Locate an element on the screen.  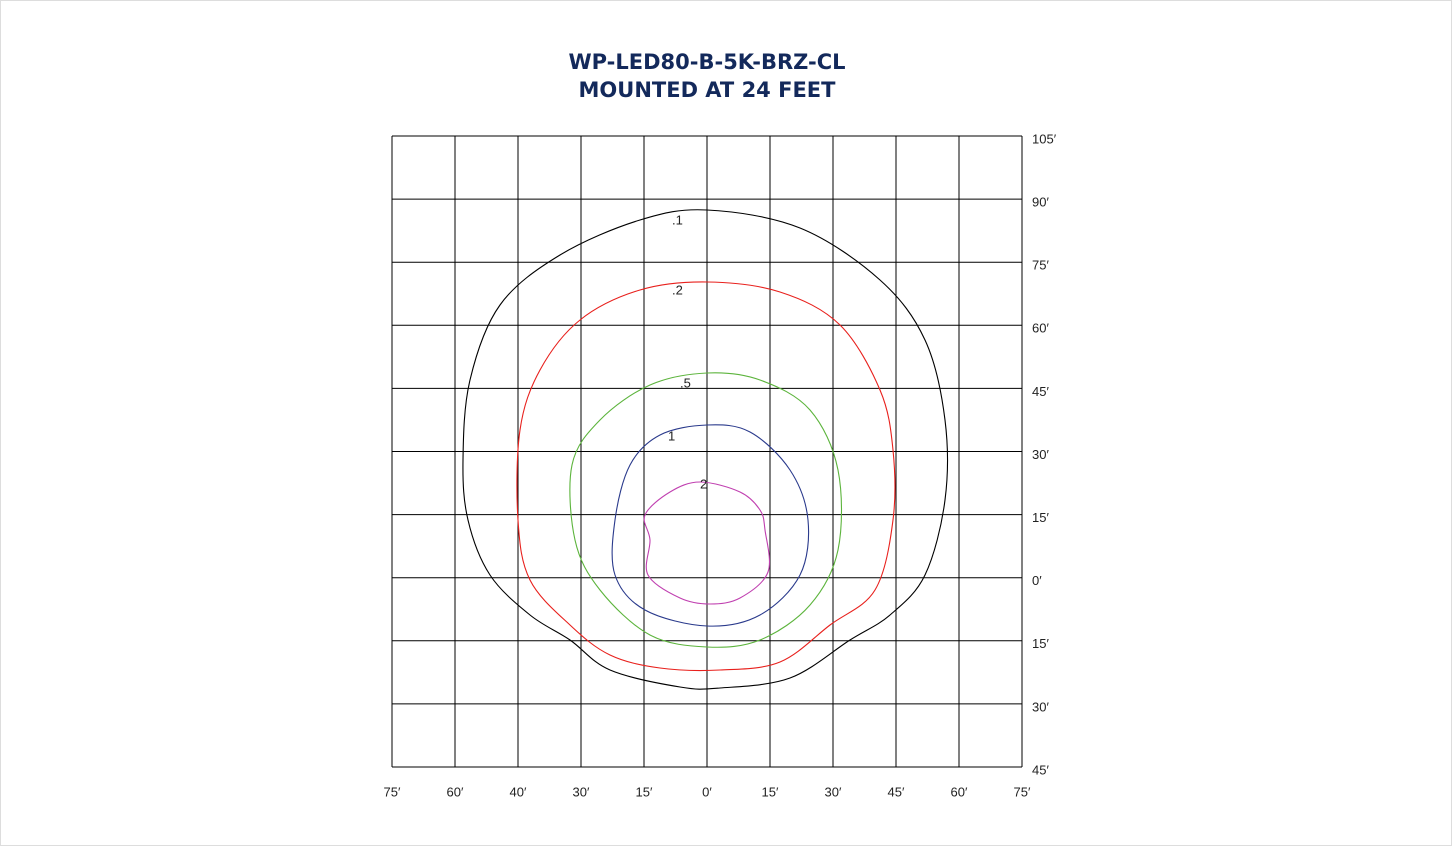
contour-label: .5 is located at coordinates (685, 382).